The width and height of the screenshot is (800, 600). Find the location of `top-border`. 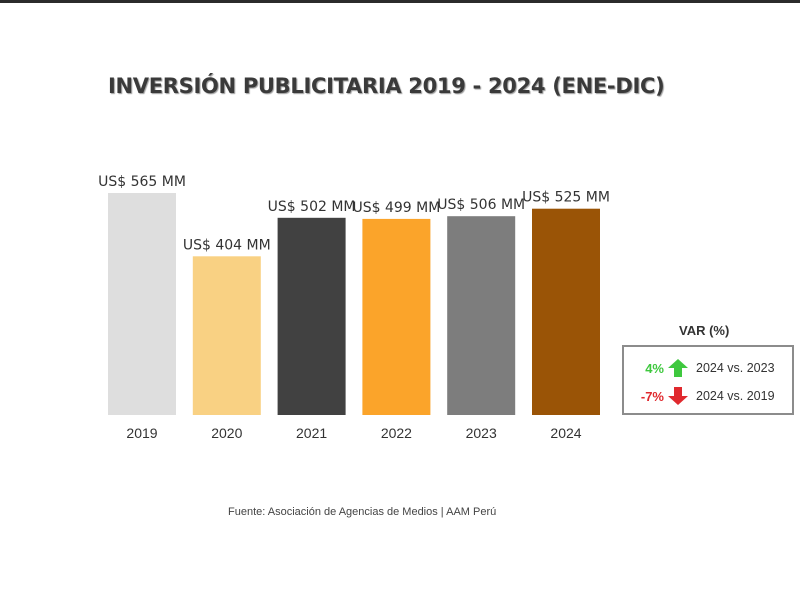

top-border is located at coordinates (400, 1).